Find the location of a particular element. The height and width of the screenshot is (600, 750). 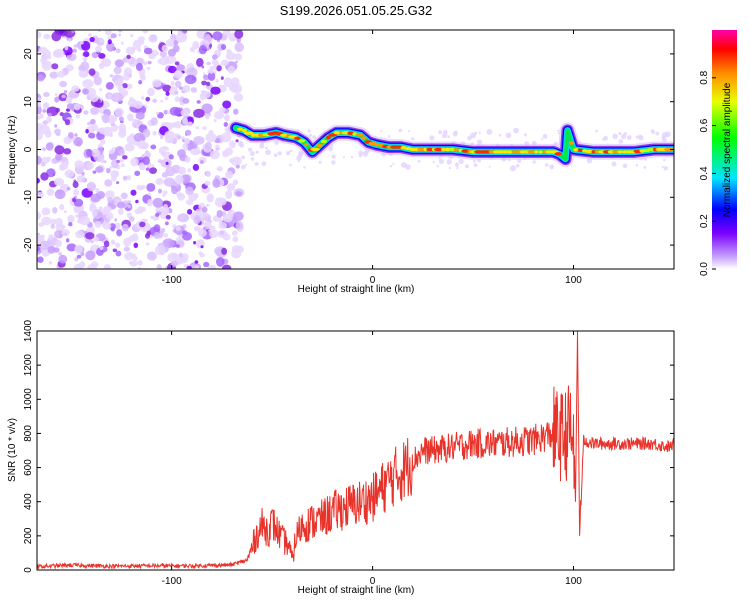

colorbar-ticks: 0.0 0.2 0.4 0.6 0.8 is located at coordinates (707, 173).